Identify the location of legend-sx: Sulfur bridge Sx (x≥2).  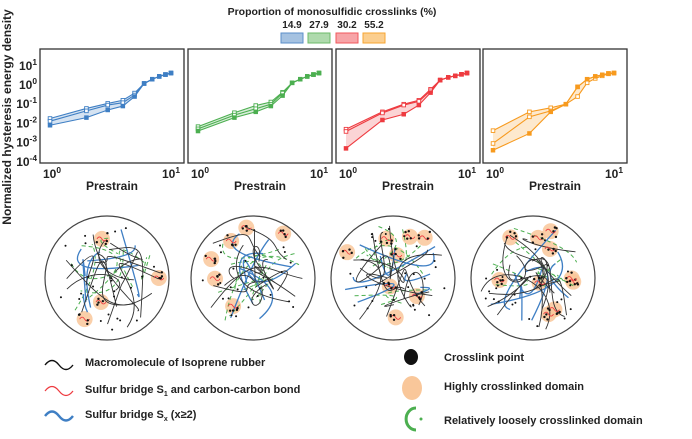
(141, 416).